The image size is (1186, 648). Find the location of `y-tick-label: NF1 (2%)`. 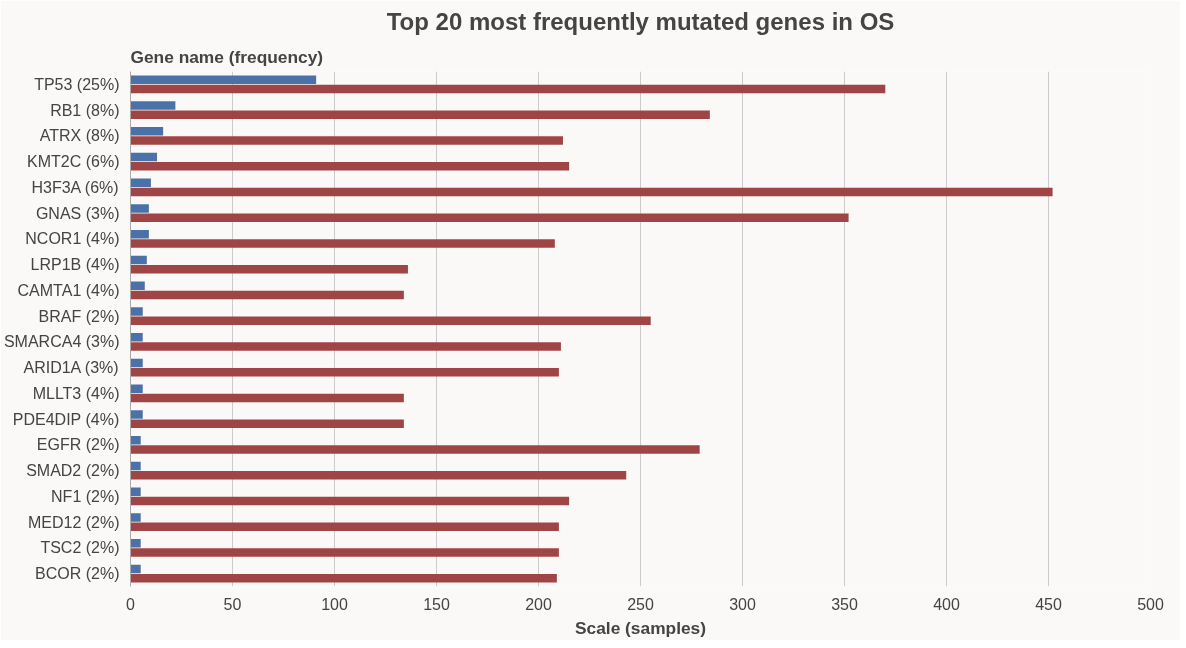

y-tick-label: NF1 (2%) is located at coordinates (85, 496).